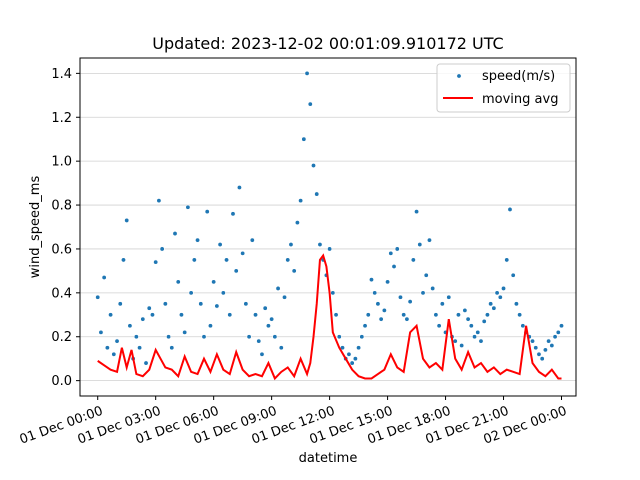 The height and width of the screenshot is (480, 640). What do you see at coordinates (35, 227) in the screenshot?
I see `y-axis-label: wind_speed_ms` at bounding box center [35, 227].